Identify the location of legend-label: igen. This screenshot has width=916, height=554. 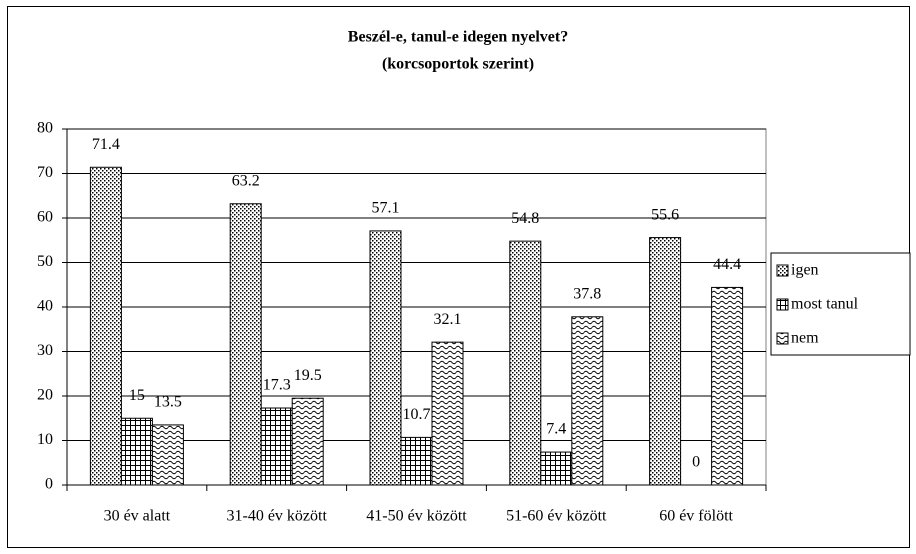
(805, 270).